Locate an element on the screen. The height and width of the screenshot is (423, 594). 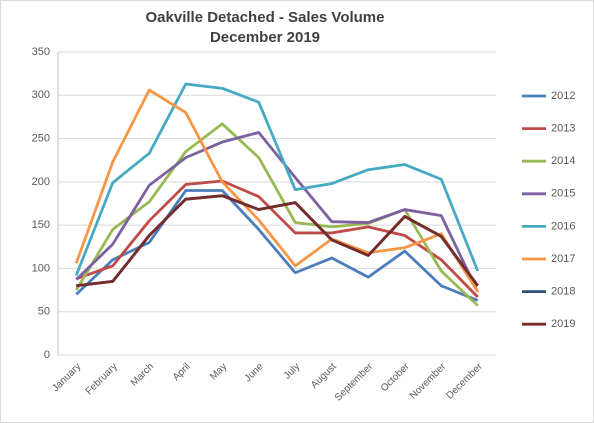
legend-label: 2015 is located at coordinates (563, 194).